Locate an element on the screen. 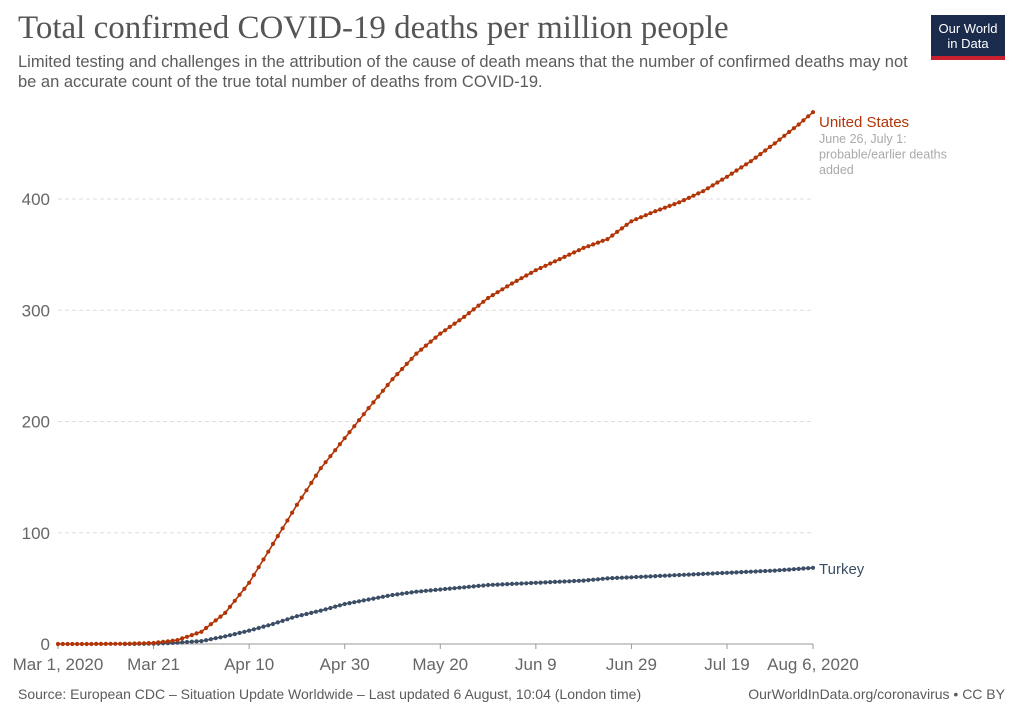 The image size is (1024, 723). x-tick-label: Mar 21 is located at coordinates (153, 664).